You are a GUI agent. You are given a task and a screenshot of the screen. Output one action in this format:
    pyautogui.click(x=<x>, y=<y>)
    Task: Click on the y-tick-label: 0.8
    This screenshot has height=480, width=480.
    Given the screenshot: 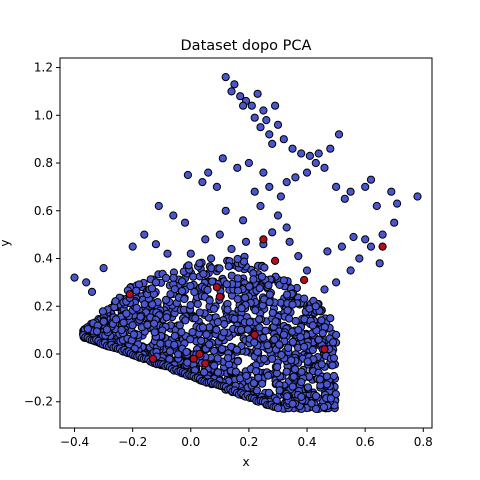 What is the action you would take?
    pyautogui.click(x=43, y=163)
    